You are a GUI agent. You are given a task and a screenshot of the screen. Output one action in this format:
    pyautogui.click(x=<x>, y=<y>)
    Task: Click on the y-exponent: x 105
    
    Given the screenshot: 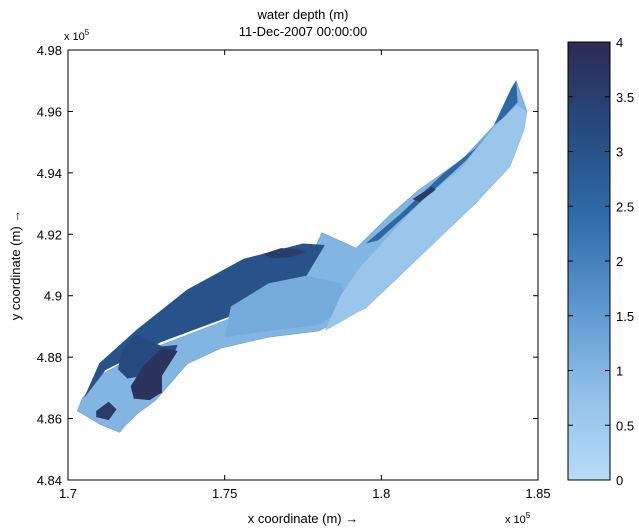 What is the action you would take?
    pyautogui.click(x=77, y=35)
    